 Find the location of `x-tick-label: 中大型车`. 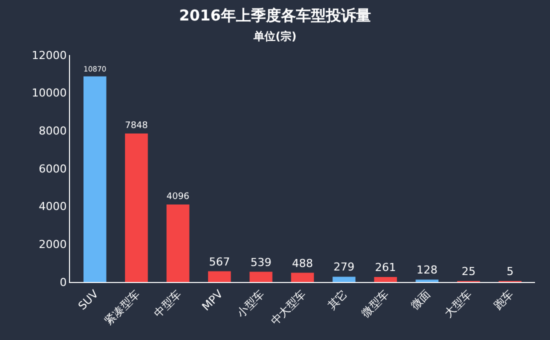

x-tick-label: 中大型车 is located at coordinates (288, 308).